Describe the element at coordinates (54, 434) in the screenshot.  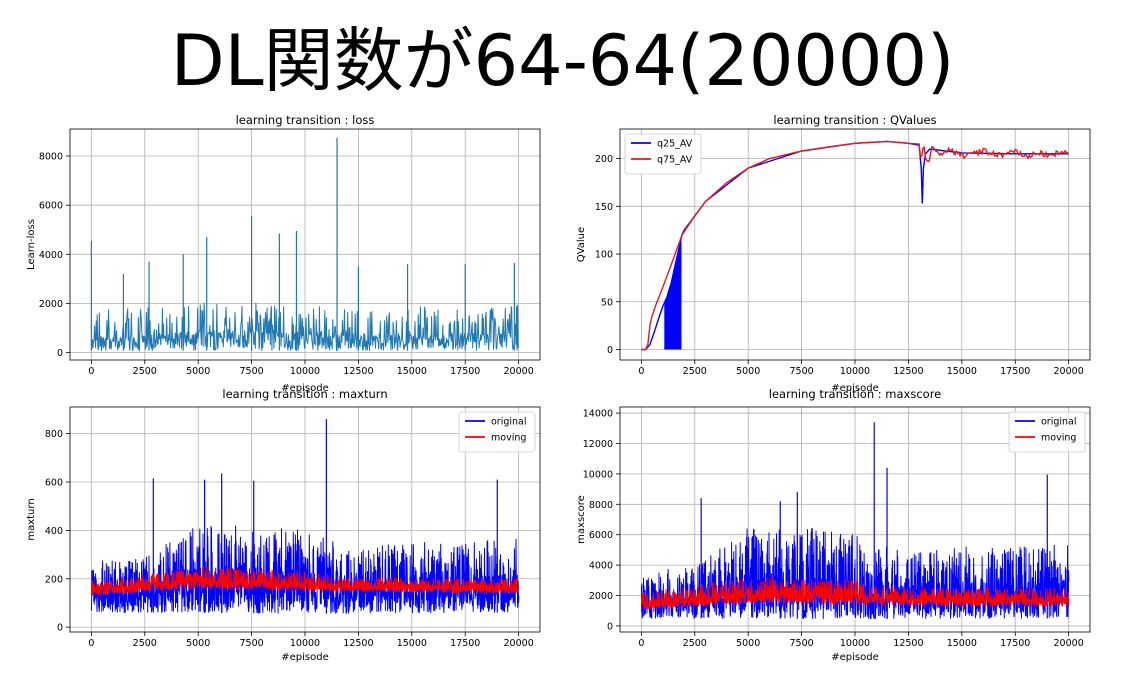
I see `y-tick-label: 800` at that location.